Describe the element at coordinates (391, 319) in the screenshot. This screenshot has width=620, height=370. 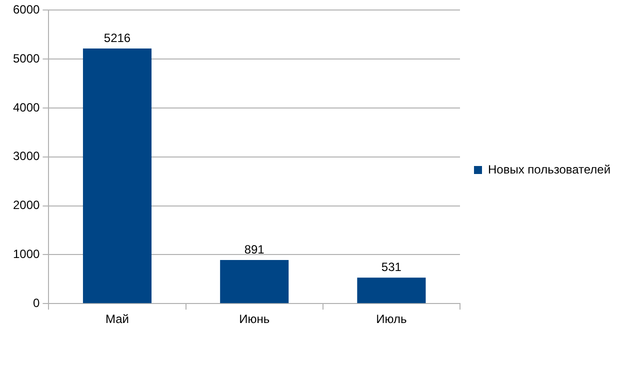
I see `x-tick-label: Июль` at that location.